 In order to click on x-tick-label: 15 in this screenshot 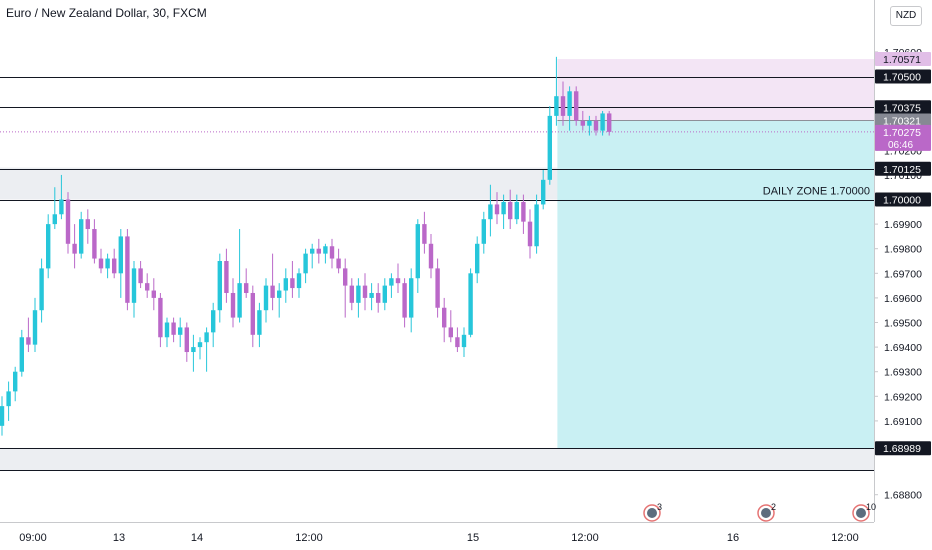, I will do `click(473, 538)`.